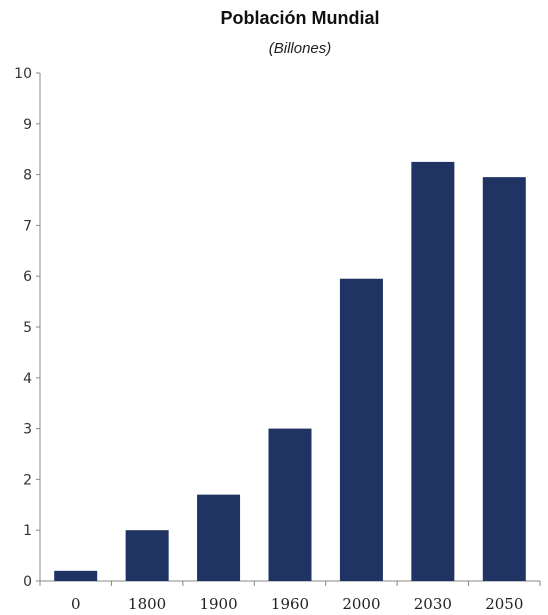  Describe the element at coordinates (27, 176) in the screenshot. I see `y-tick-label: 8` at that location.